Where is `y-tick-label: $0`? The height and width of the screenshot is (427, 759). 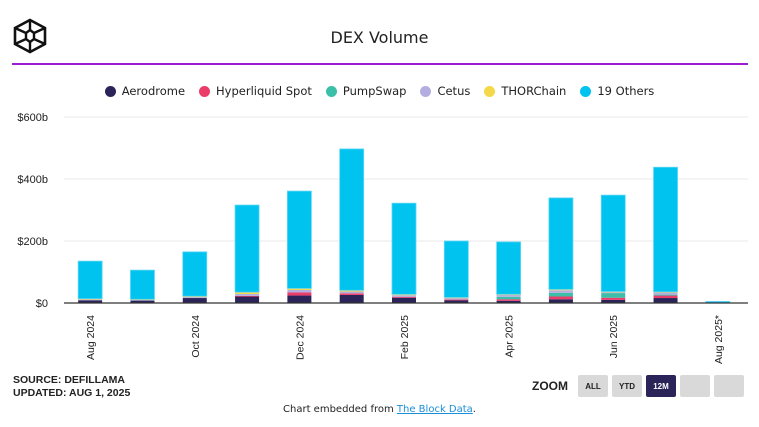
y-tick-label: $0 is located at coordinates (42, 304).